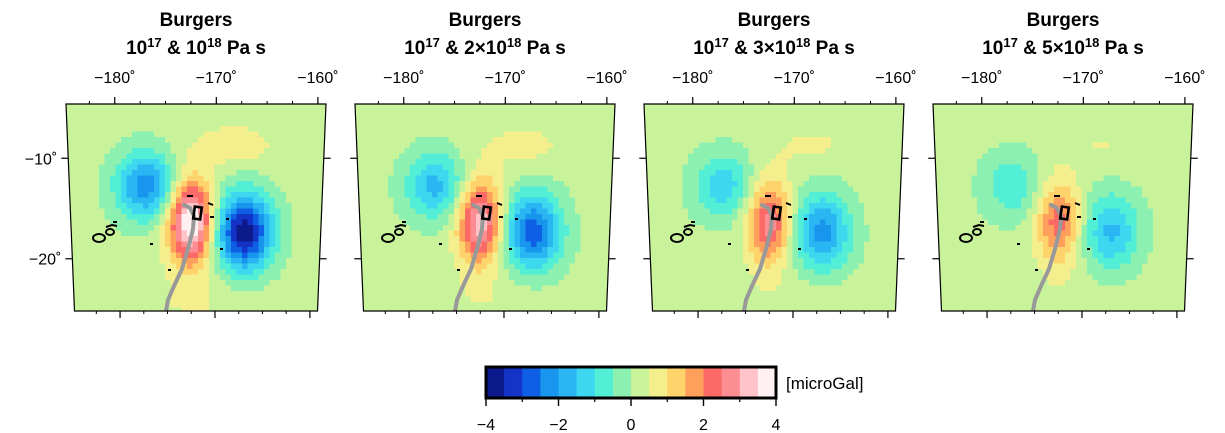  Describe the element at coordinates (485, 47) in the screenshot. I see `panel-subtitle: 1017 & 2×1018 Pa s` at that location.